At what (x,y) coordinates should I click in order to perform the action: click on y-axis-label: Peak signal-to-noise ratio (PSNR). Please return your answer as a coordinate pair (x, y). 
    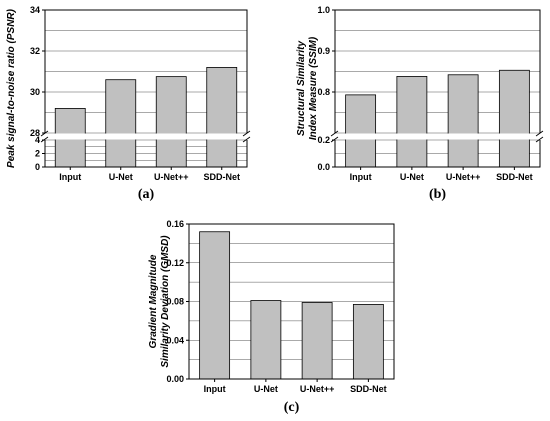
    Looking at the image, I should click on (11, 88).